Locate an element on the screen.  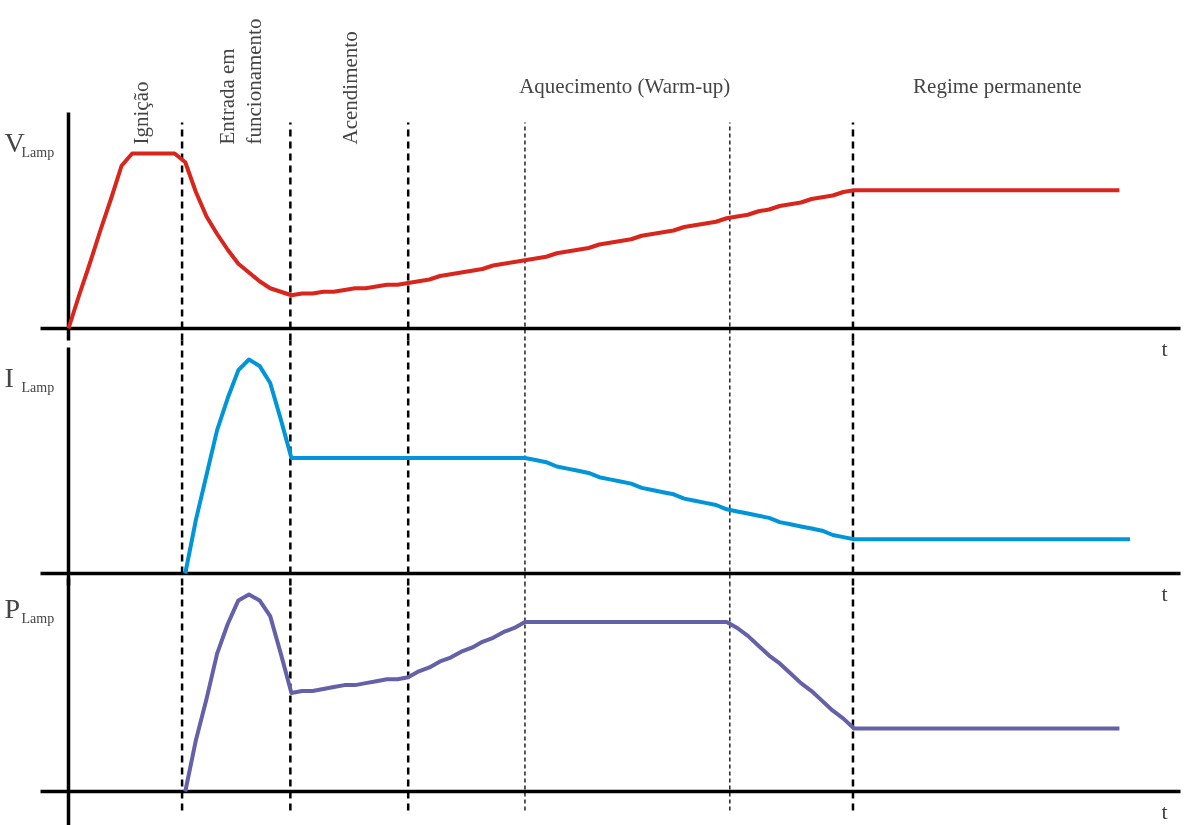
text: Ignição is located at coordinates (140, 113).